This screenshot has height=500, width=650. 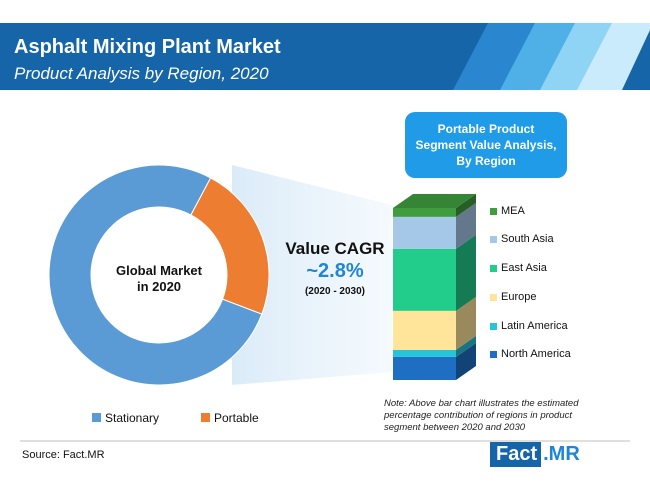 I want to click on legend-label-stationary: Stationary, so click(x=132, y=418).